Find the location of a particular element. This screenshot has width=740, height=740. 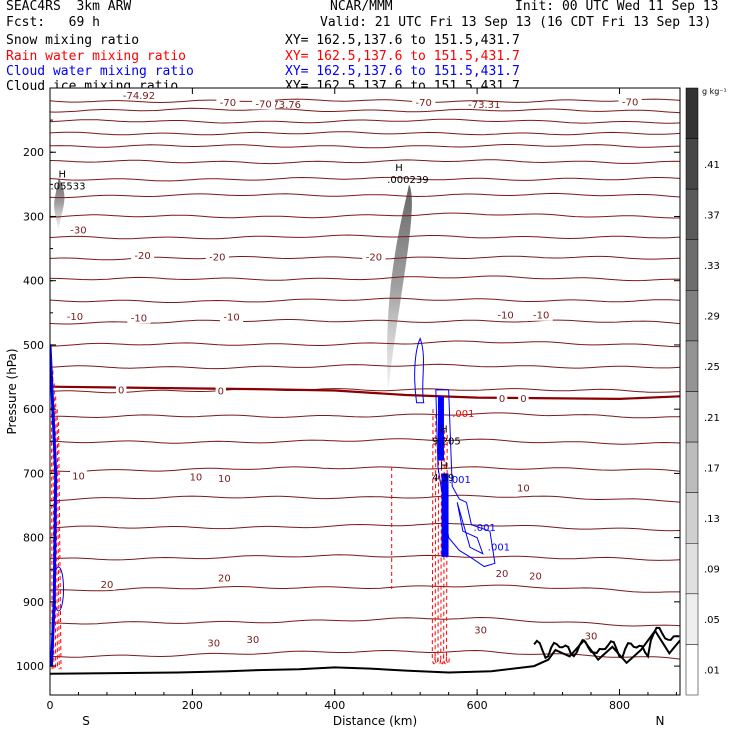

colorbar-label: .25 is located at coordinates (712, 367).